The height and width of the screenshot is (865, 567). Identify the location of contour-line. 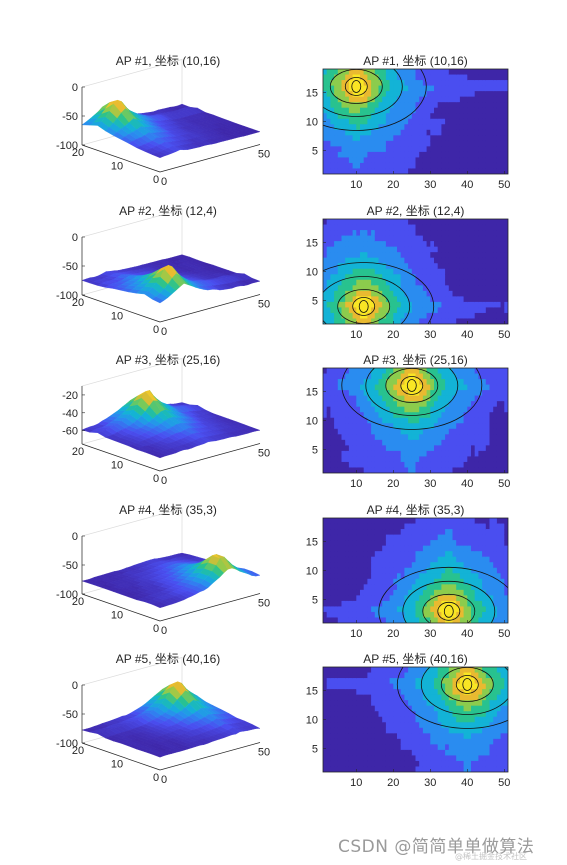
(412, 399).